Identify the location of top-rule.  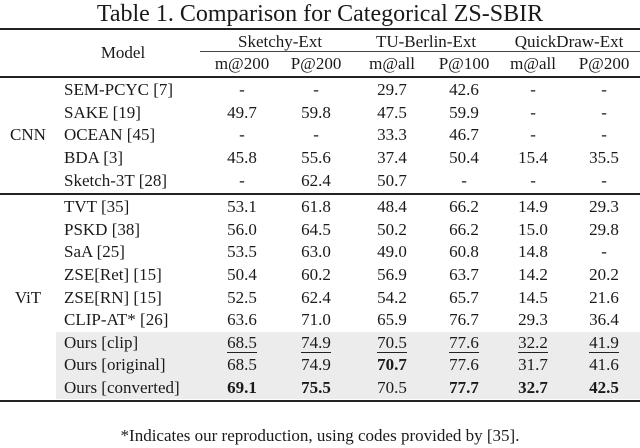
(320, 29).